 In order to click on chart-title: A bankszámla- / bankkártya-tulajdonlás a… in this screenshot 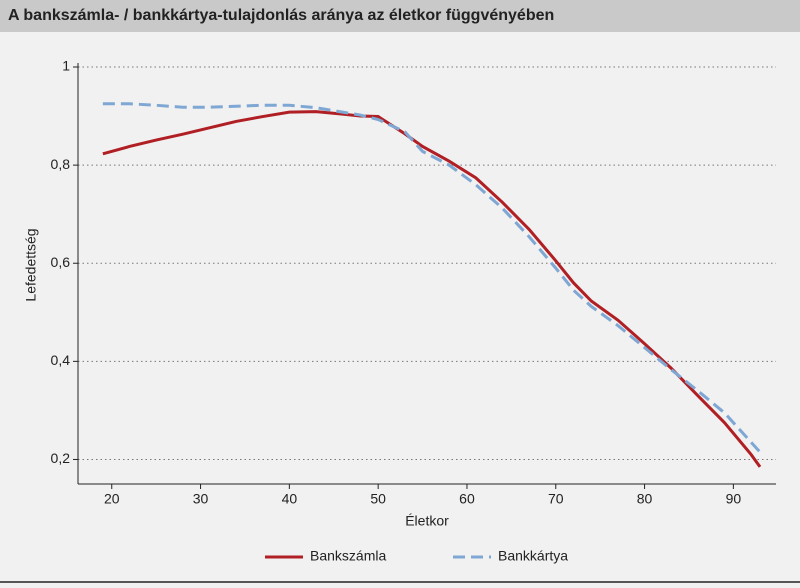, I will do `click(281, 15)`.